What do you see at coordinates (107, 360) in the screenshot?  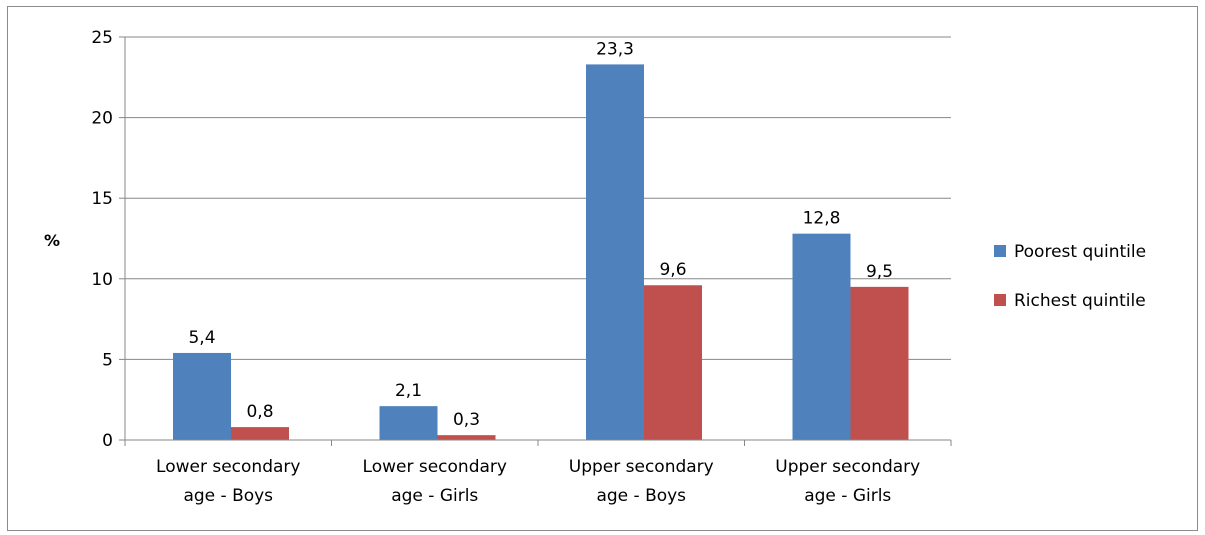 I see `y-tick-label: 5` at bounding box center [107, 360].